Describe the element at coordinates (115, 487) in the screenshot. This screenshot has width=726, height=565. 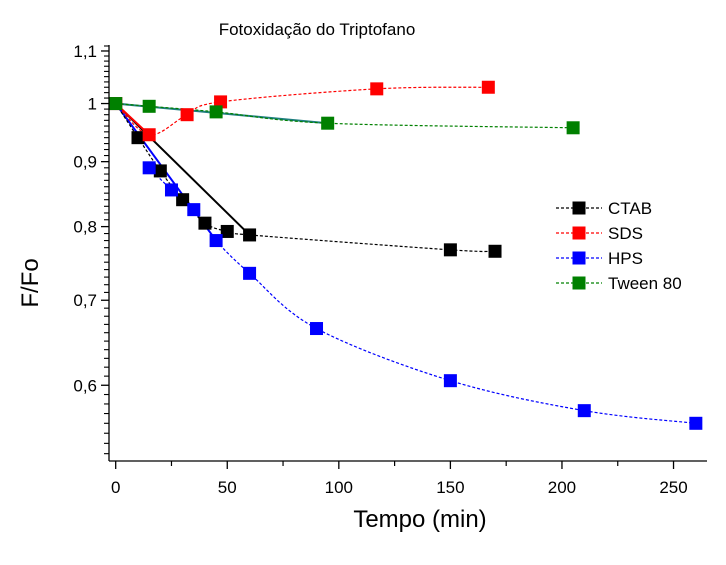
I see `x-tick-label: 0` at that location.